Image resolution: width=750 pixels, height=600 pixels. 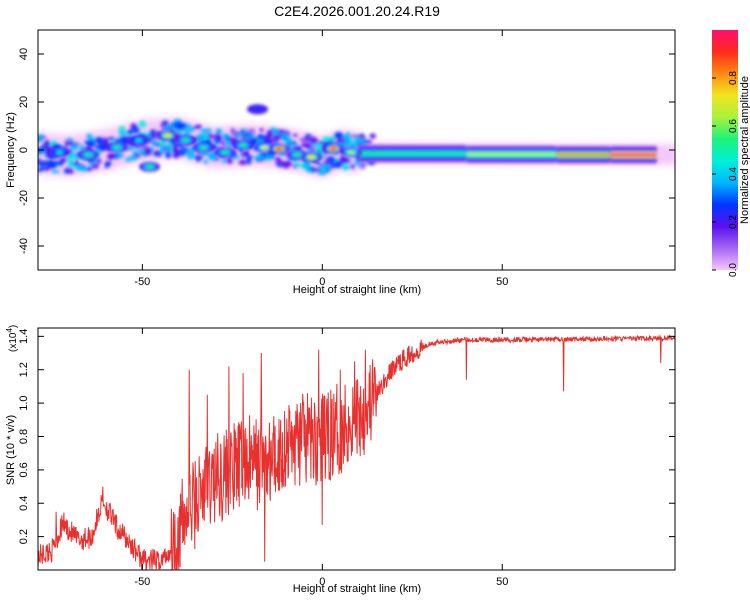 I want to click on spectrogram-heat, so click(x=356, y=141).